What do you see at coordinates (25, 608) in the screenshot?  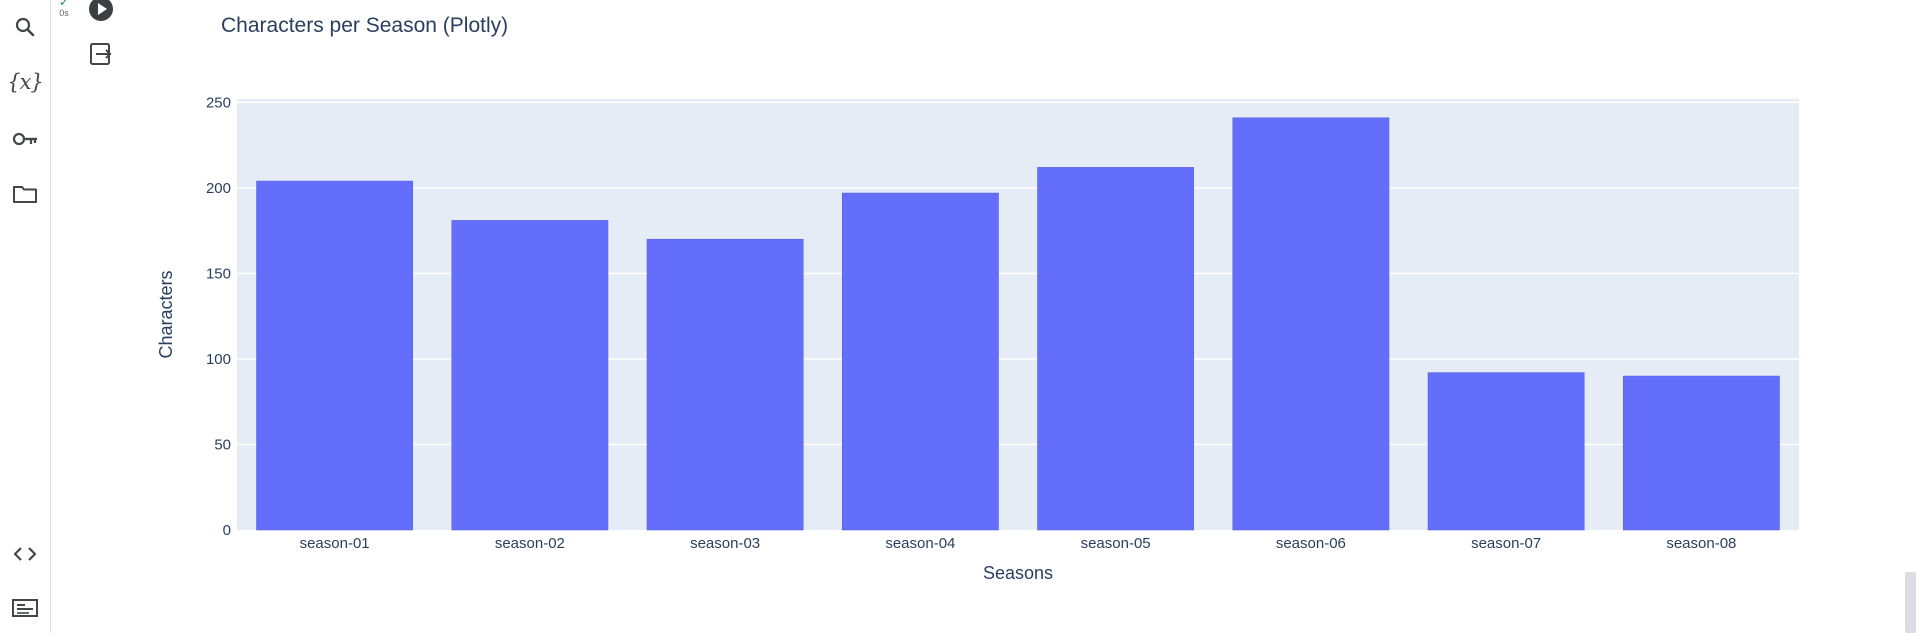 I see `terminal-icon` at bounding box center [25, 608].